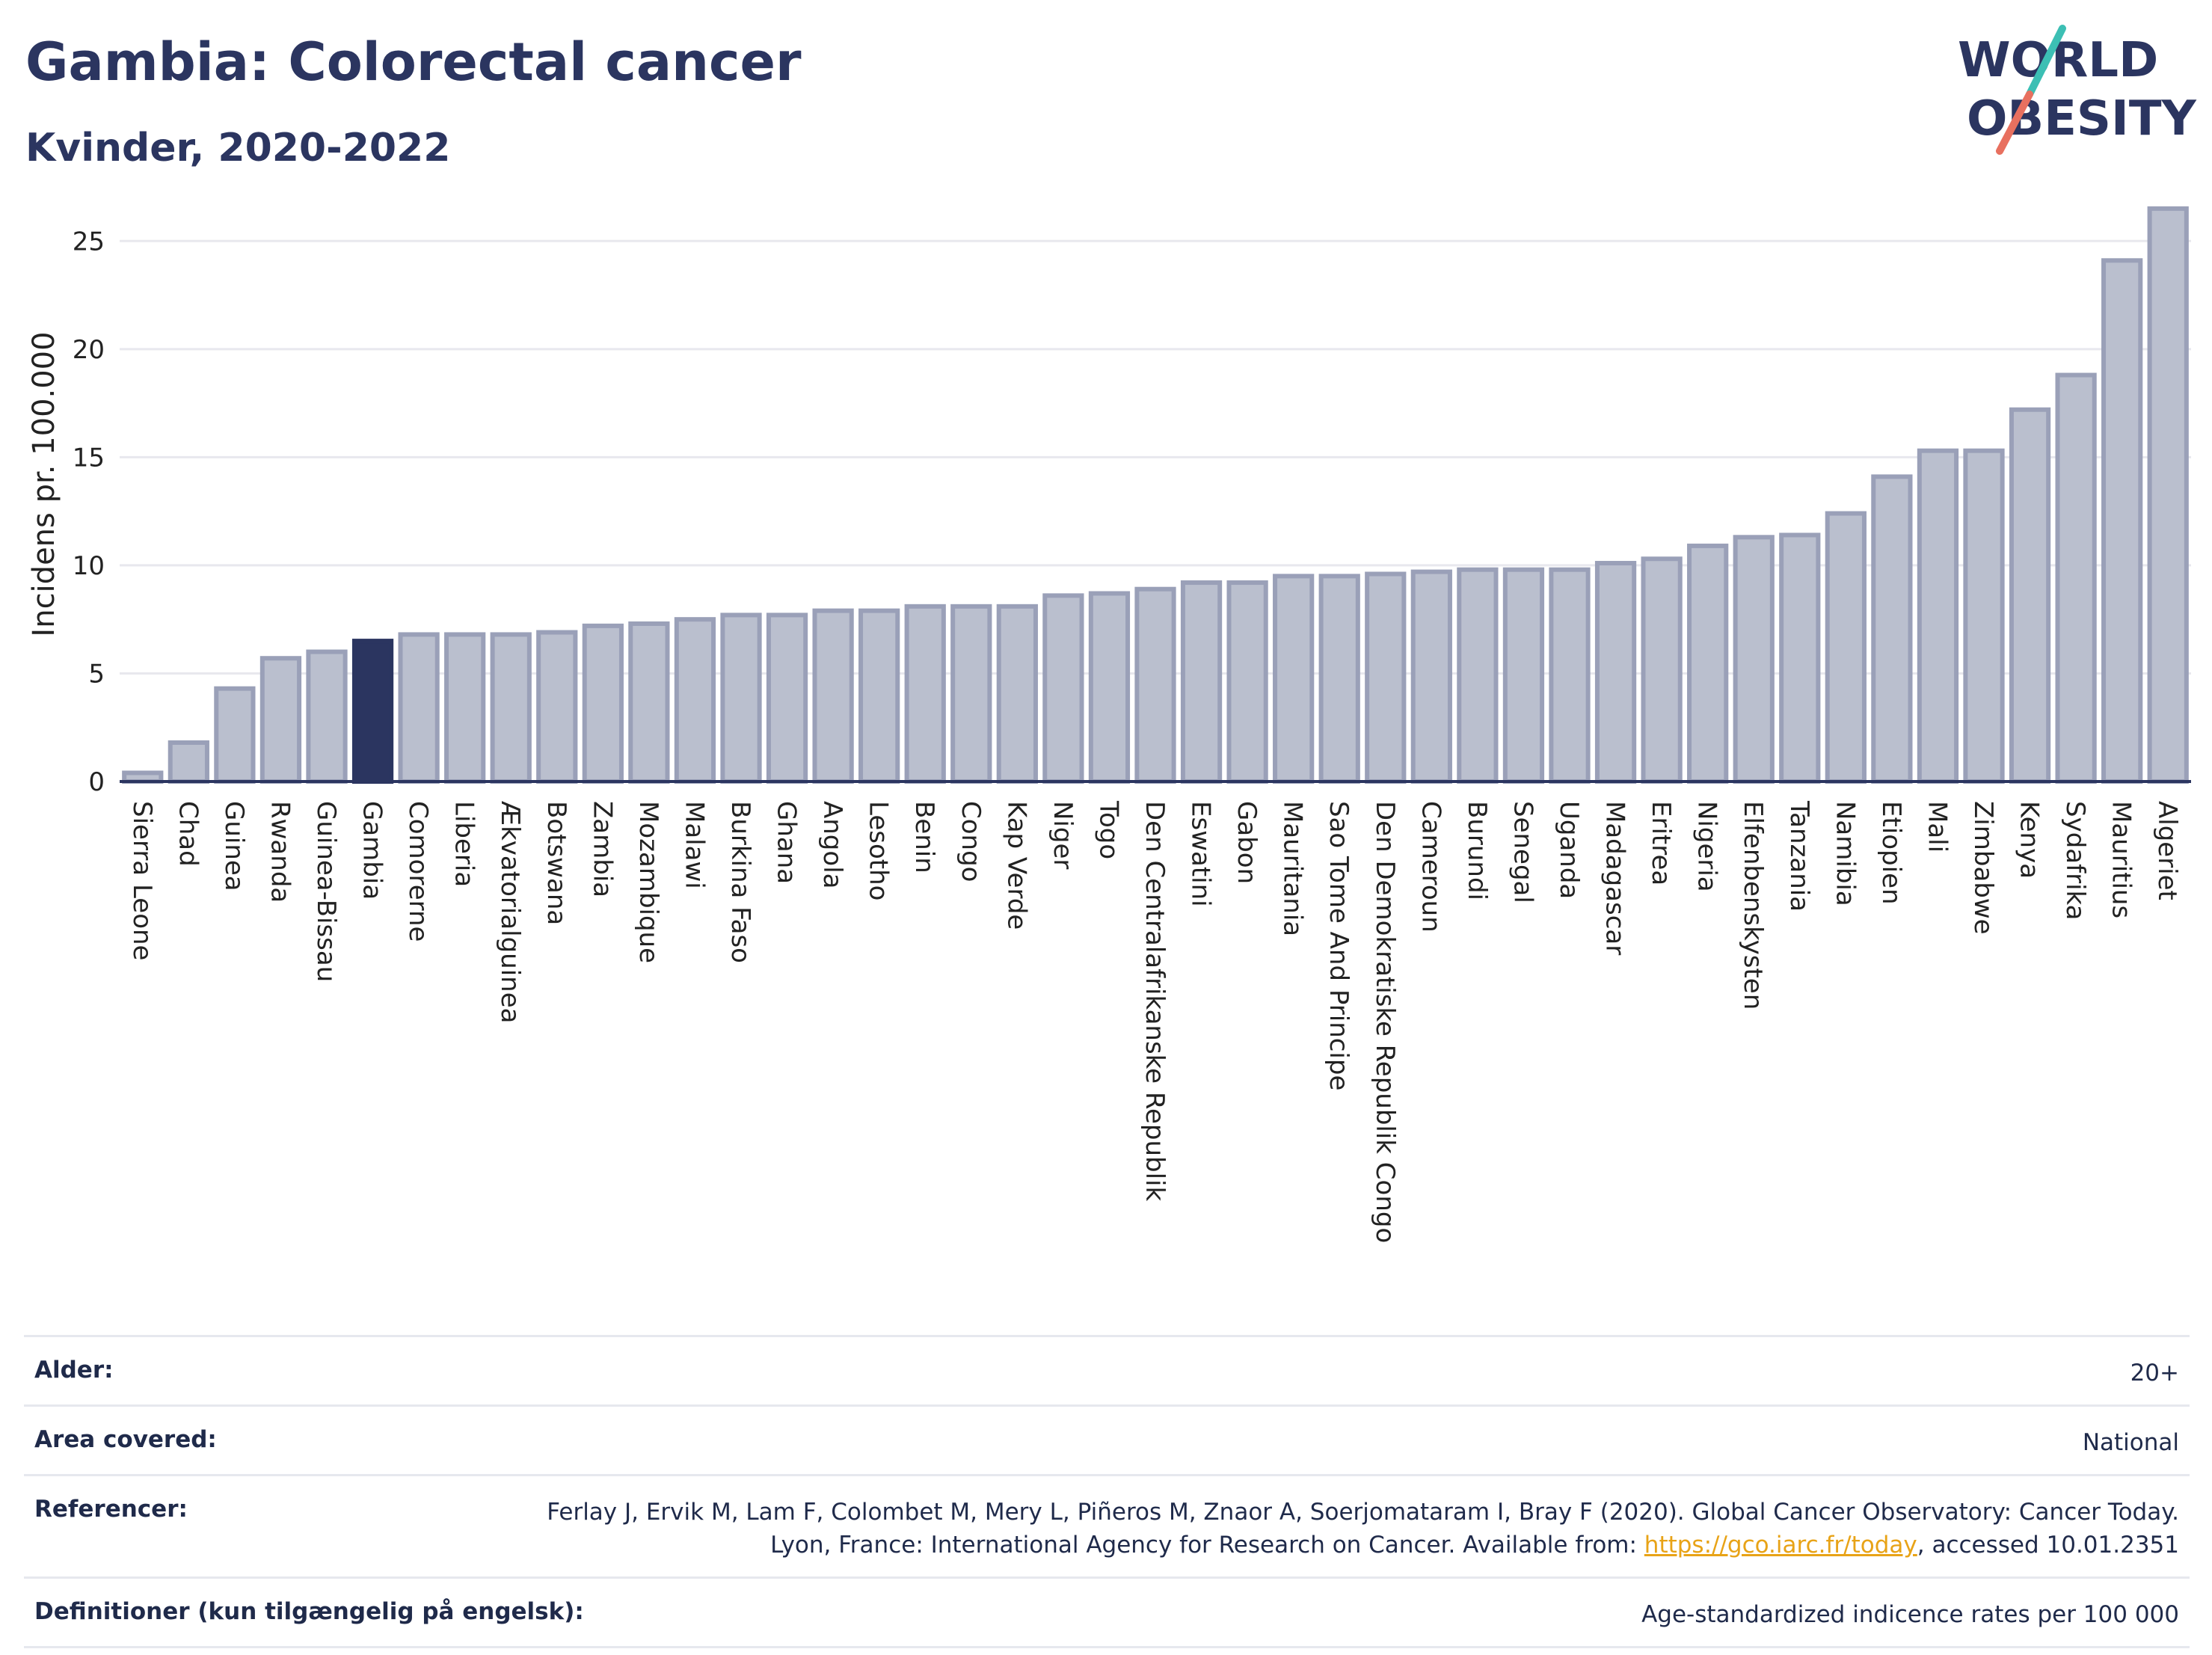 Image resolution: width=2212 pixels, height=1655 pixels. Describe the element at coordinates (1615, 878) in the screenshot. I see `x-tick-label: Madagascar` at that location.